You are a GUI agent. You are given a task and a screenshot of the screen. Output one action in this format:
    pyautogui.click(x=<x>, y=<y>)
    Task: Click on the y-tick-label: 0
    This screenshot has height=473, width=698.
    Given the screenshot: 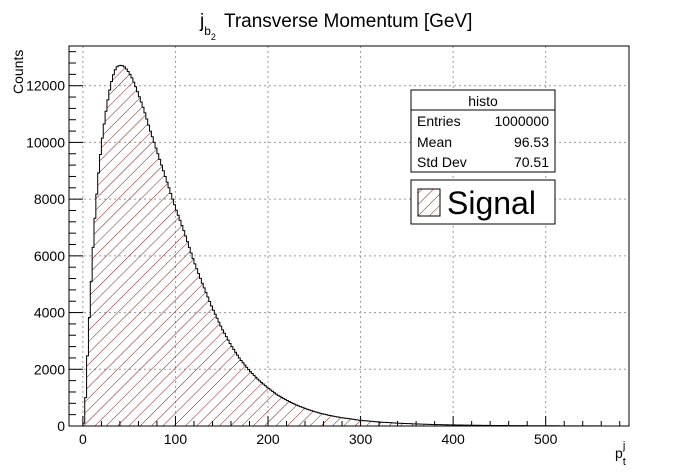 What is the action you would take?
    pyautogui.click(x=61, y=426)
    